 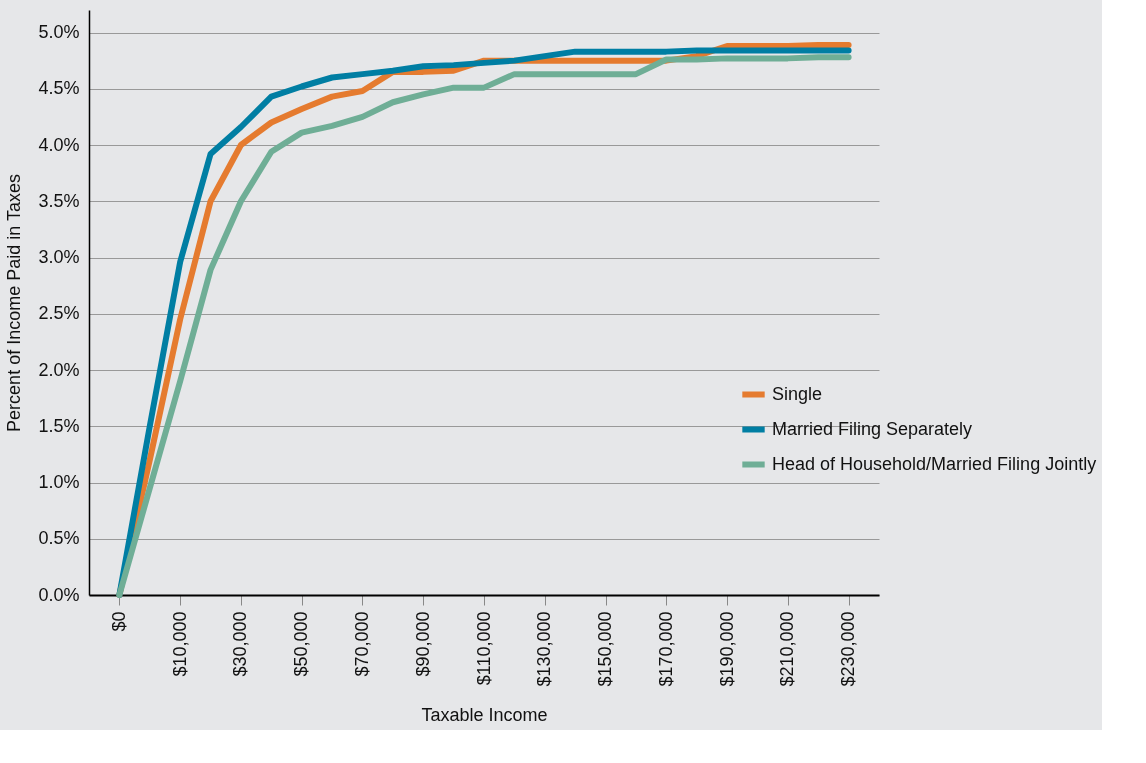 I want to click on x-tick-label: $170,000, so click(x=665, y=649).